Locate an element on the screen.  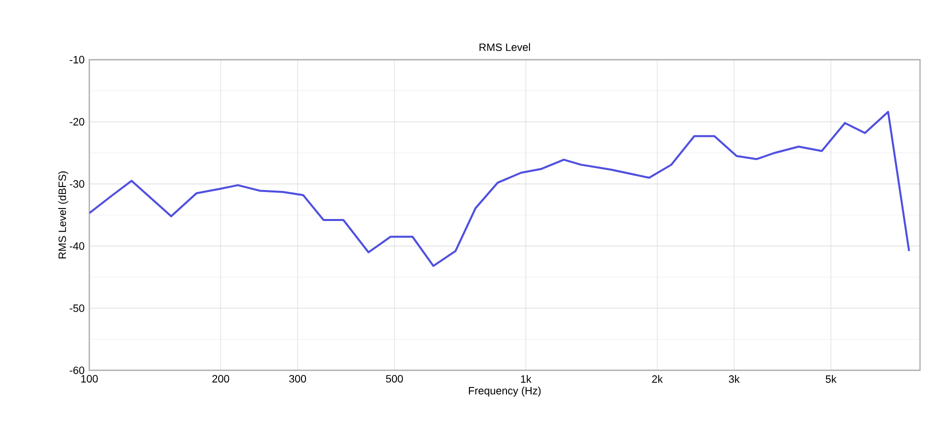
x-tick-label: 1k is located at coordinates (526, 379).